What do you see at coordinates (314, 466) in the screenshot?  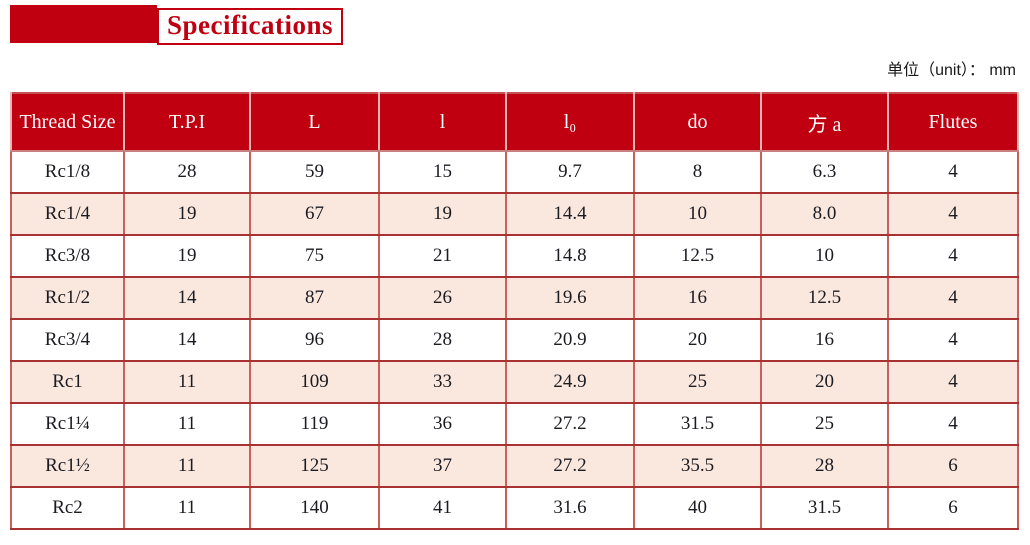 I see `table-cell: 125` at bounding box center [314, 466].